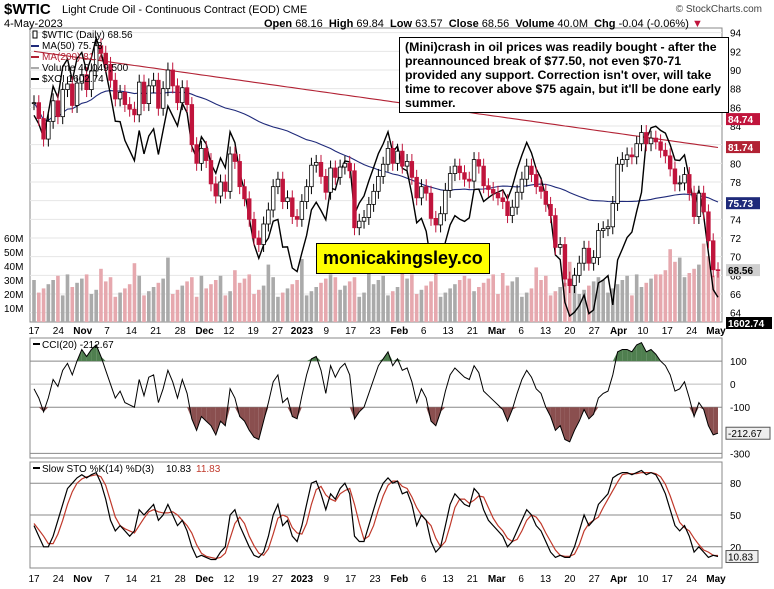 The height and width of the screenshot is (589, 774). Describe the element at coordinates (278, 579) in the screenshot. I see `x-tick-label-bottom: 27` at that location.